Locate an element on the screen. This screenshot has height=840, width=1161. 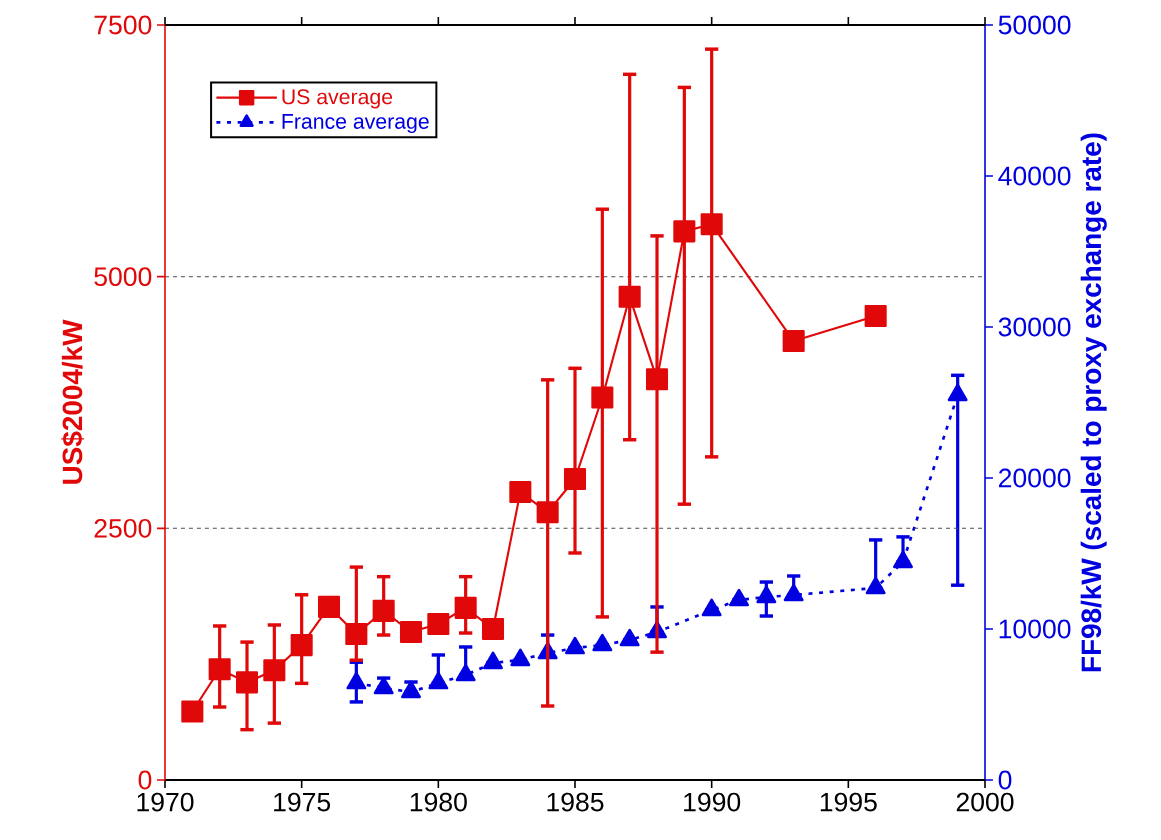
legend-label: France average is located at coordinates (355, 124).